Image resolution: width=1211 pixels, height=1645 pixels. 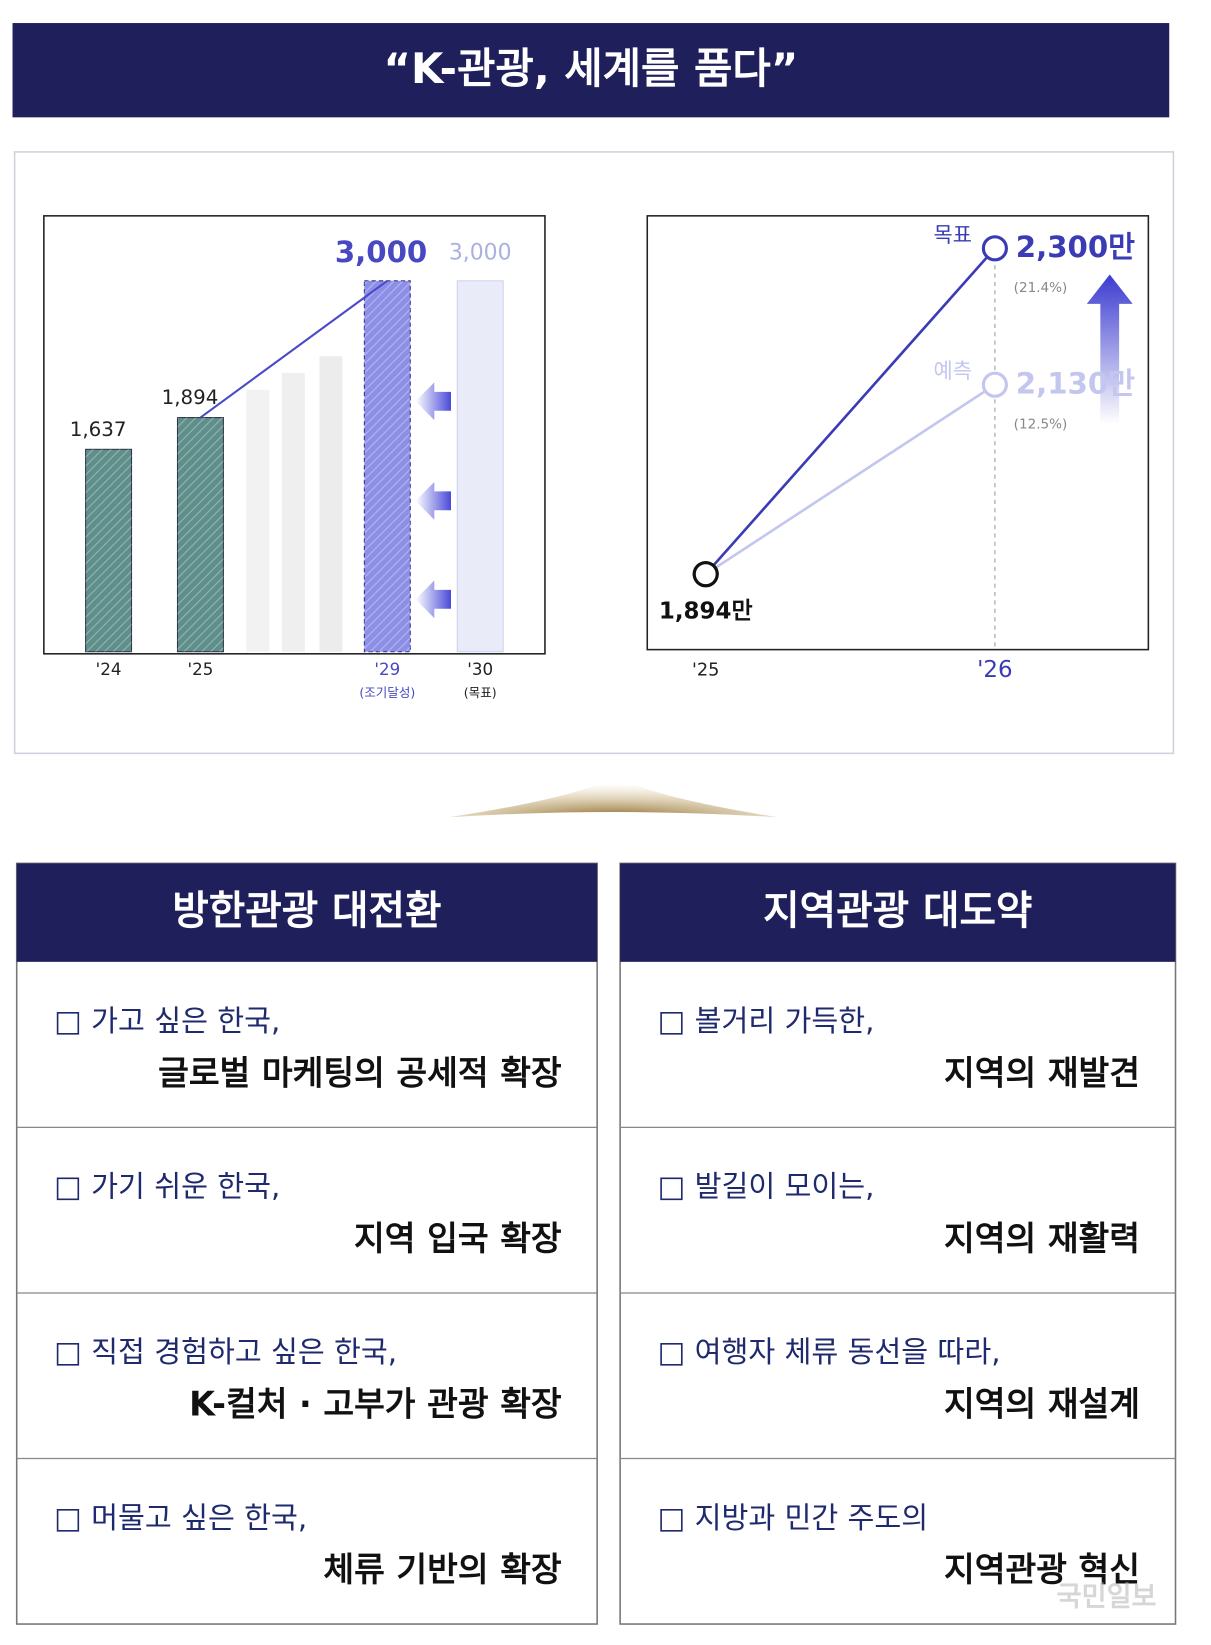 What do you see at coordinates (1109, 349) in the screenshot?
I see `increase-arrow` at bounding box center [1109, 349].